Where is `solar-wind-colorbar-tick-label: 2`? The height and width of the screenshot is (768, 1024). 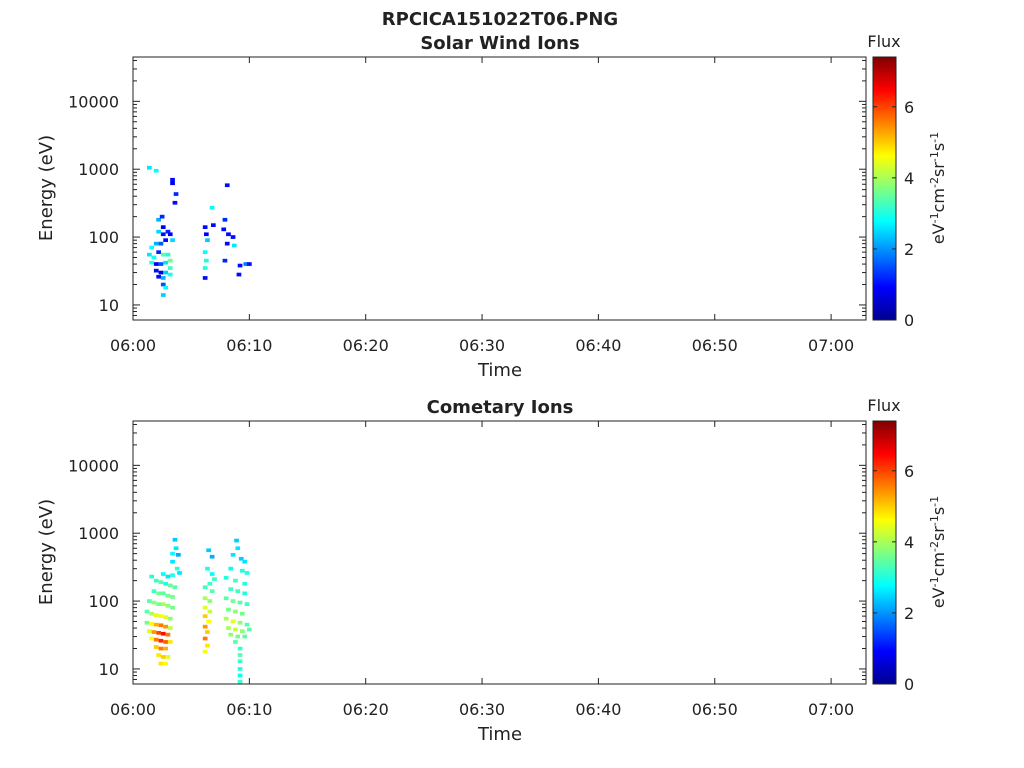
solar-wind-colorbar-tick-label: 2 is located at coordinates (909, 249).